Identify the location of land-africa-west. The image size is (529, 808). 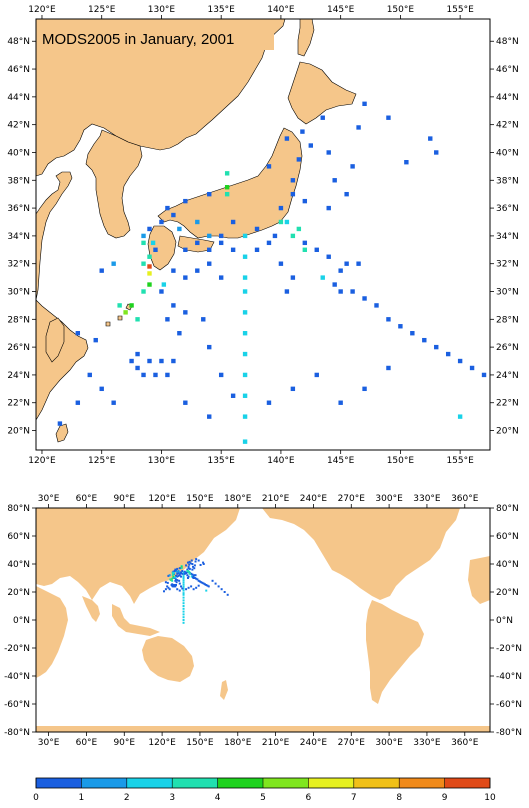
(479, 580).